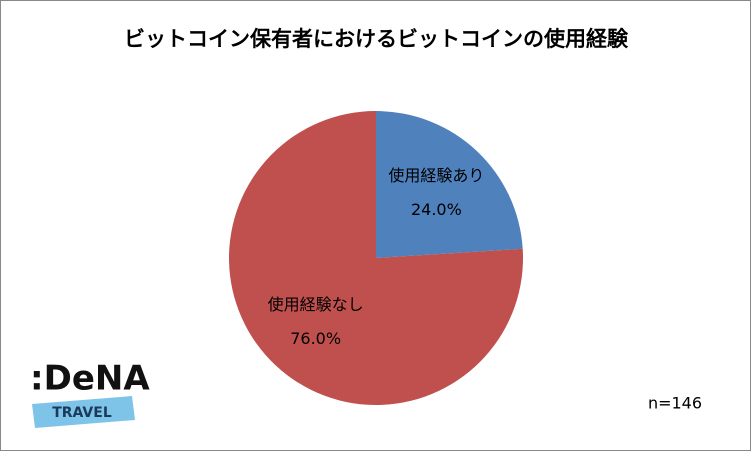 This screenshot has width=752, height=452. I want to click on pie-slice, so click(449, 184).